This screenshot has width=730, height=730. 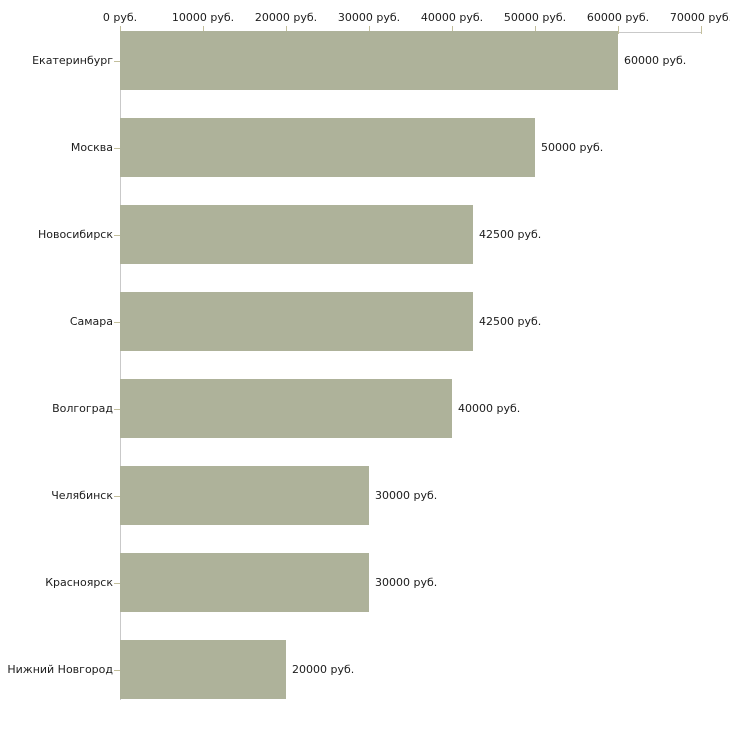 What do you see at coordinates (618, 17) in the screenshot?
I see `x-axis-tick-label: 60000 руб.` at bounding box center [618, 17].